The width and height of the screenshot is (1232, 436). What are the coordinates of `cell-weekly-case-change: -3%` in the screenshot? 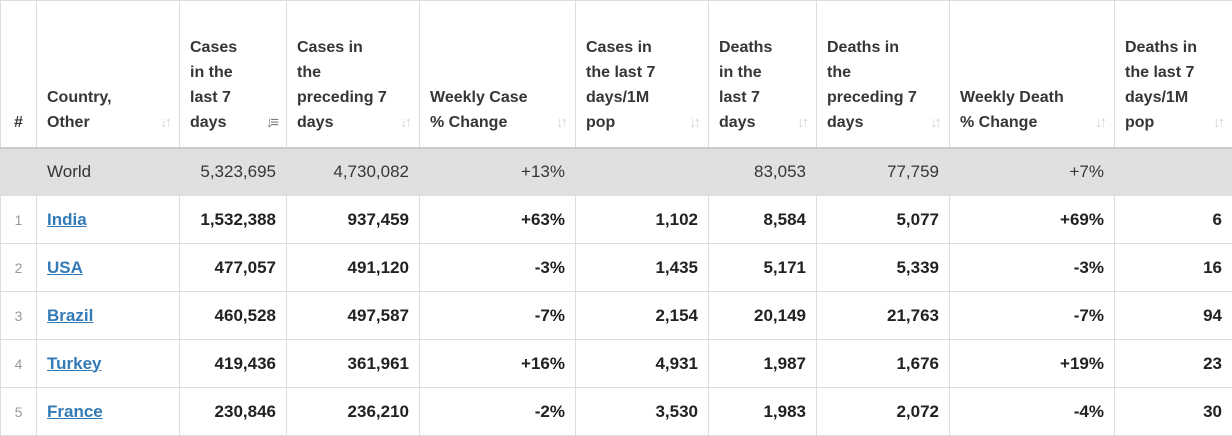 It's located at (497, 267).